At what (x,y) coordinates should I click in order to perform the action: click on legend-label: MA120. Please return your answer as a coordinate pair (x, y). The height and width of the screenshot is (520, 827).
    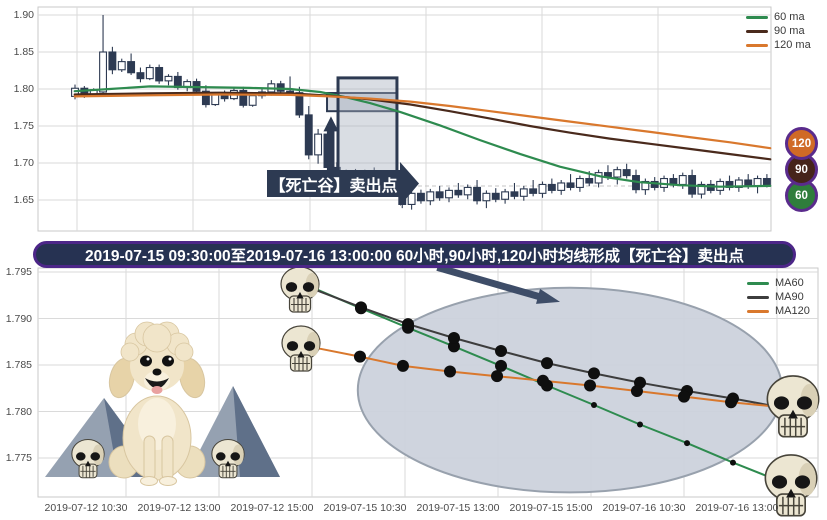
    Looking at the image, I should click on (792, 311).